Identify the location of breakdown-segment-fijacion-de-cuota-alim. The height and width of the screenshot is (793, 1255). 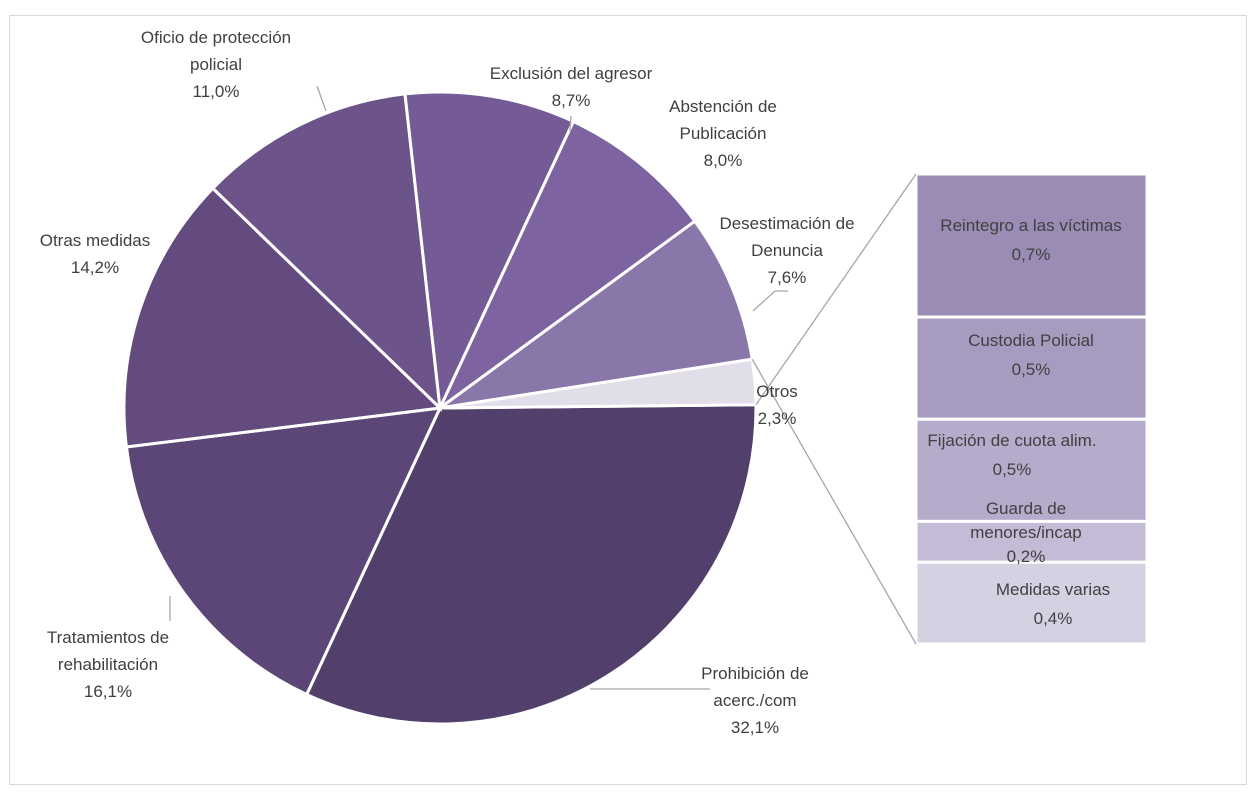
(1031, 470).